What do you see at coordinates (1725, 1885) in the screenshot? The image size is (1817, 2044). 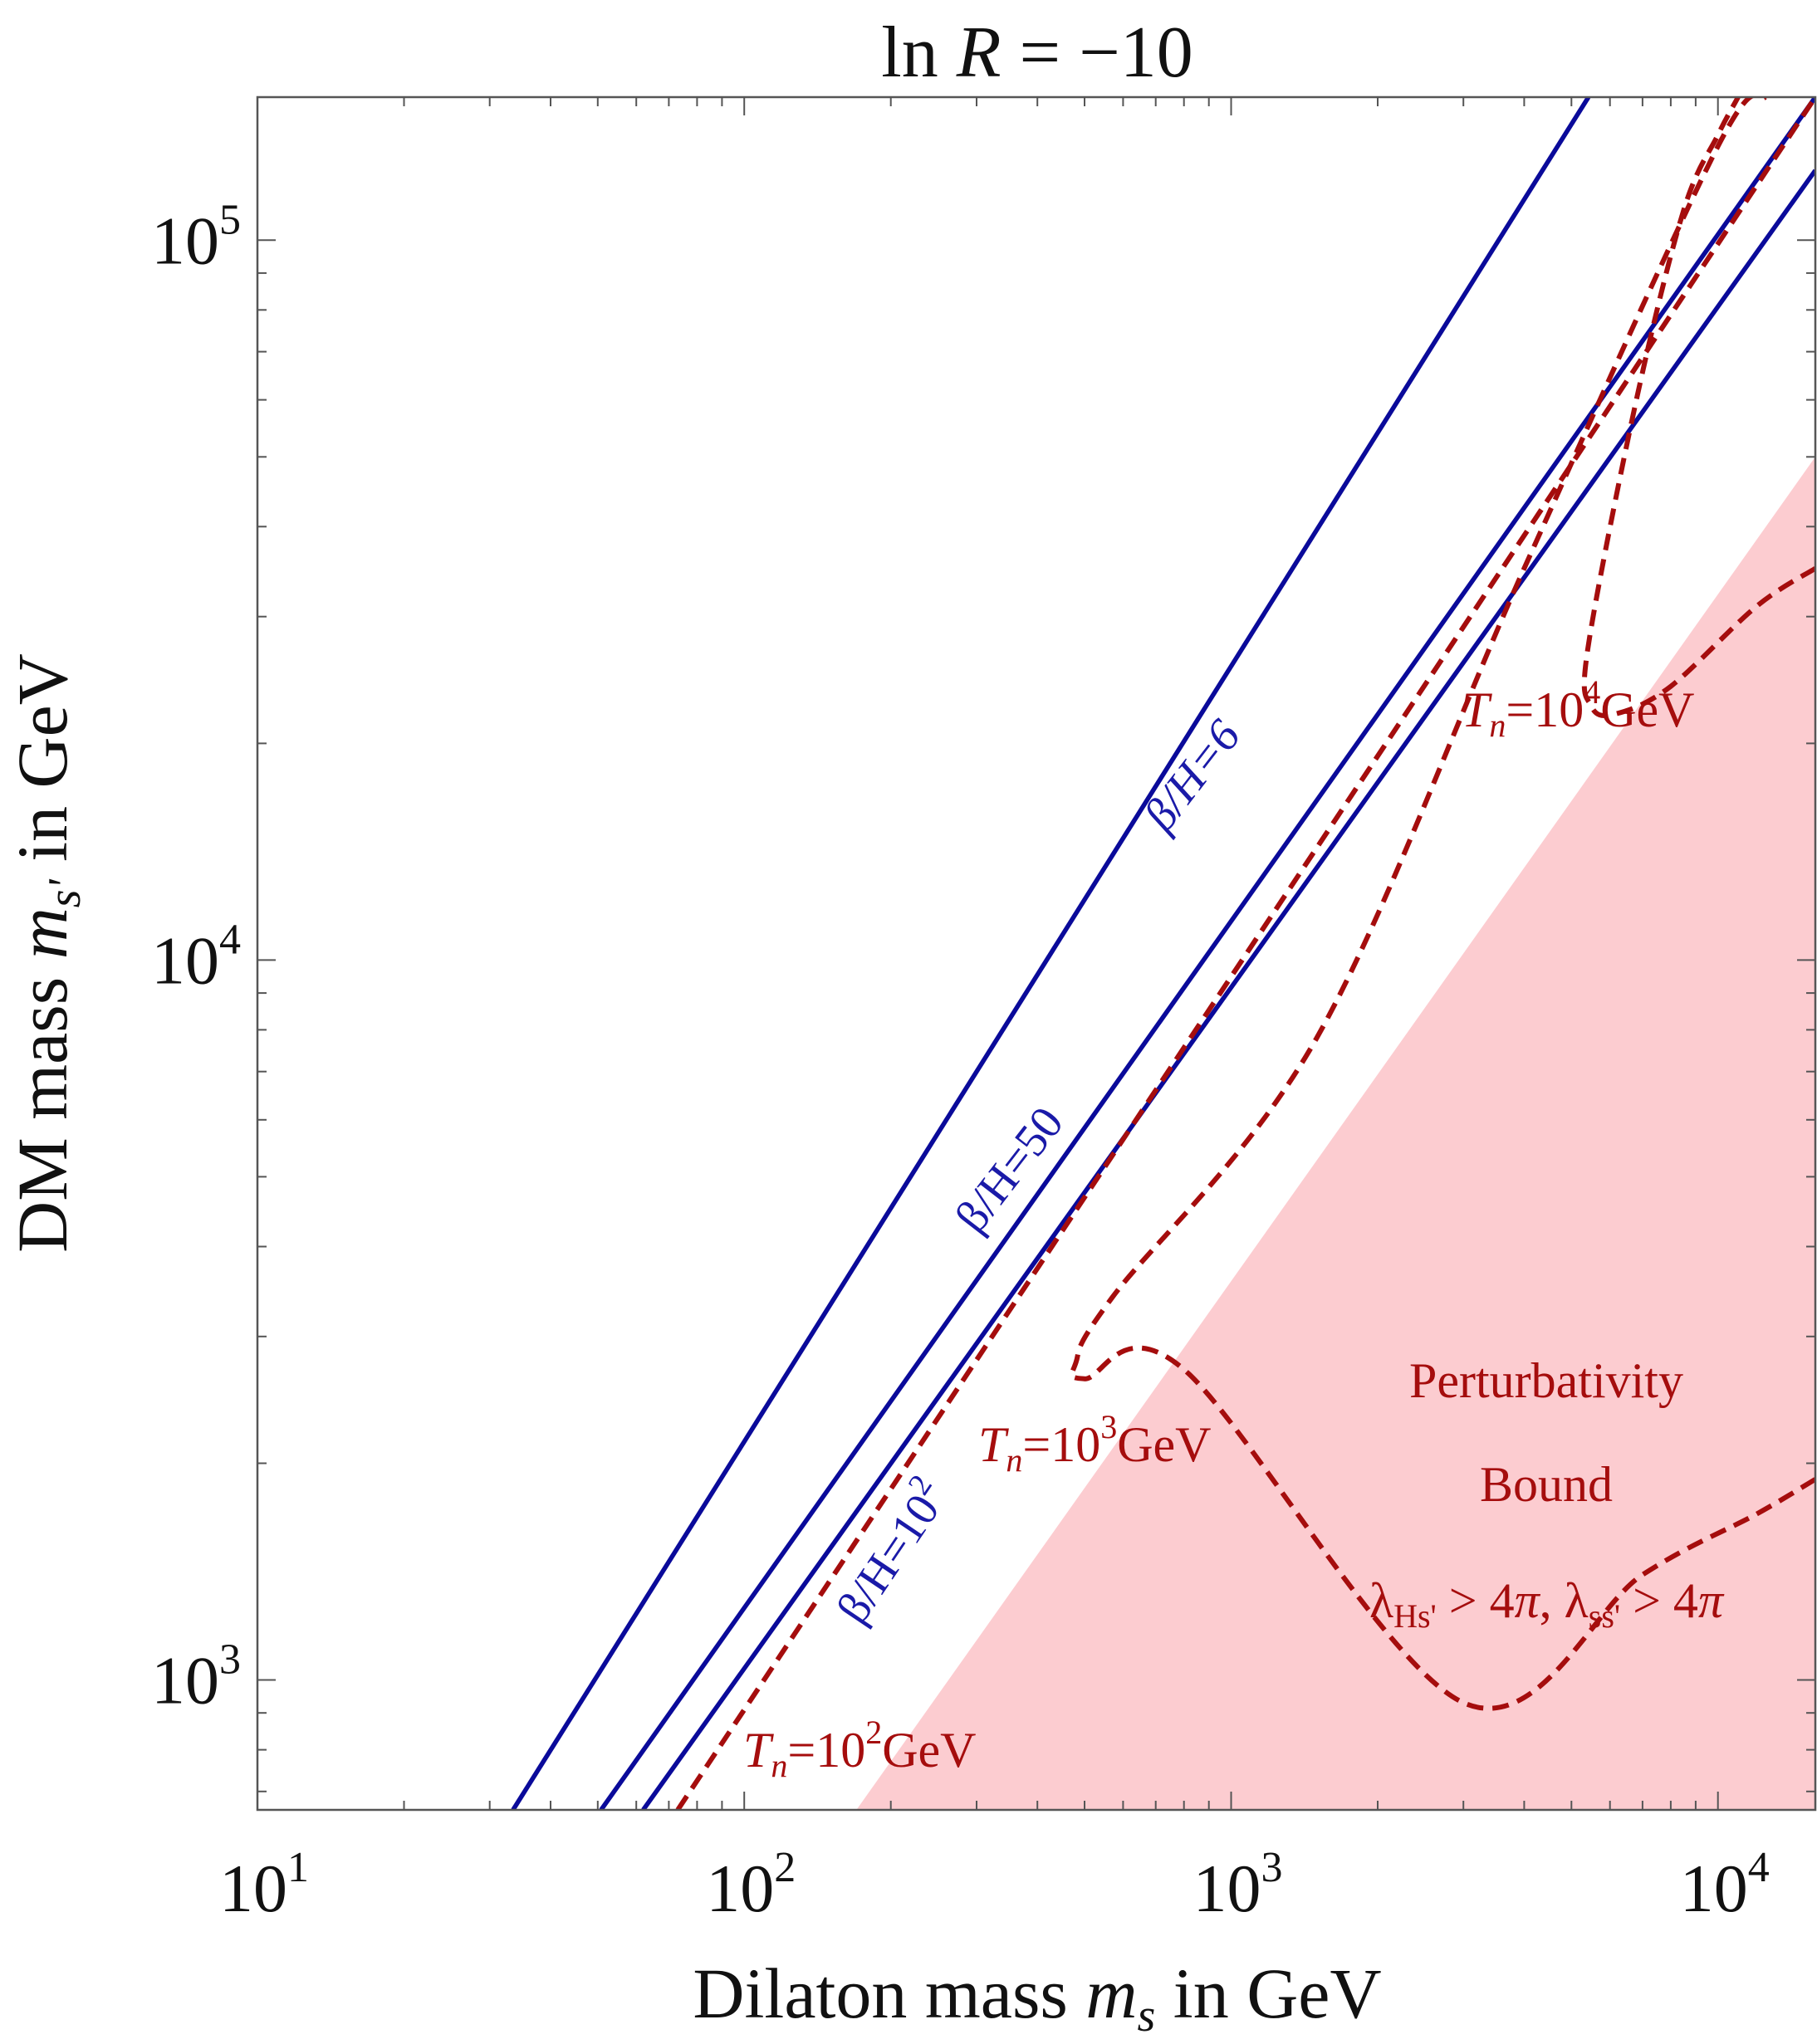 I see `x-tick-label-10-4: 10⁴` at bounding box center [1725, 1885].